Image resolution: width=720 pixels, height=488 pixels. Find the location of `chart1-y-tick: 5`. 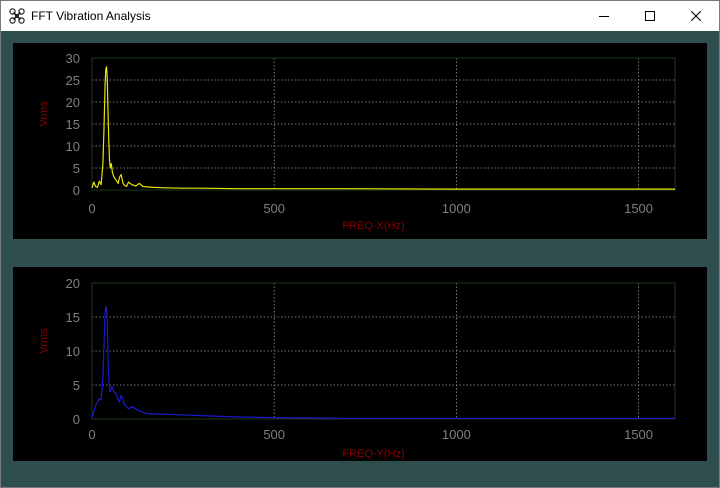

chart1-y-tick: 5 is located at coordinates (76, 168).